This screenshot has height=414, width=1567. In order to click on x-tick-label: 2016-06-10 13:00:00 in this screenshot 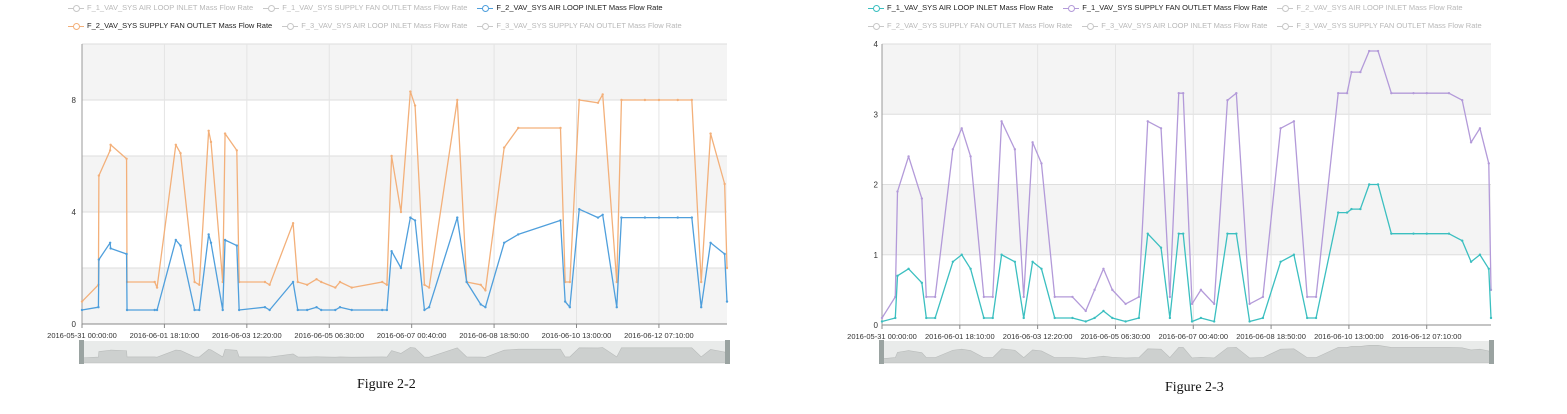, I will do `click(577, 335)`.